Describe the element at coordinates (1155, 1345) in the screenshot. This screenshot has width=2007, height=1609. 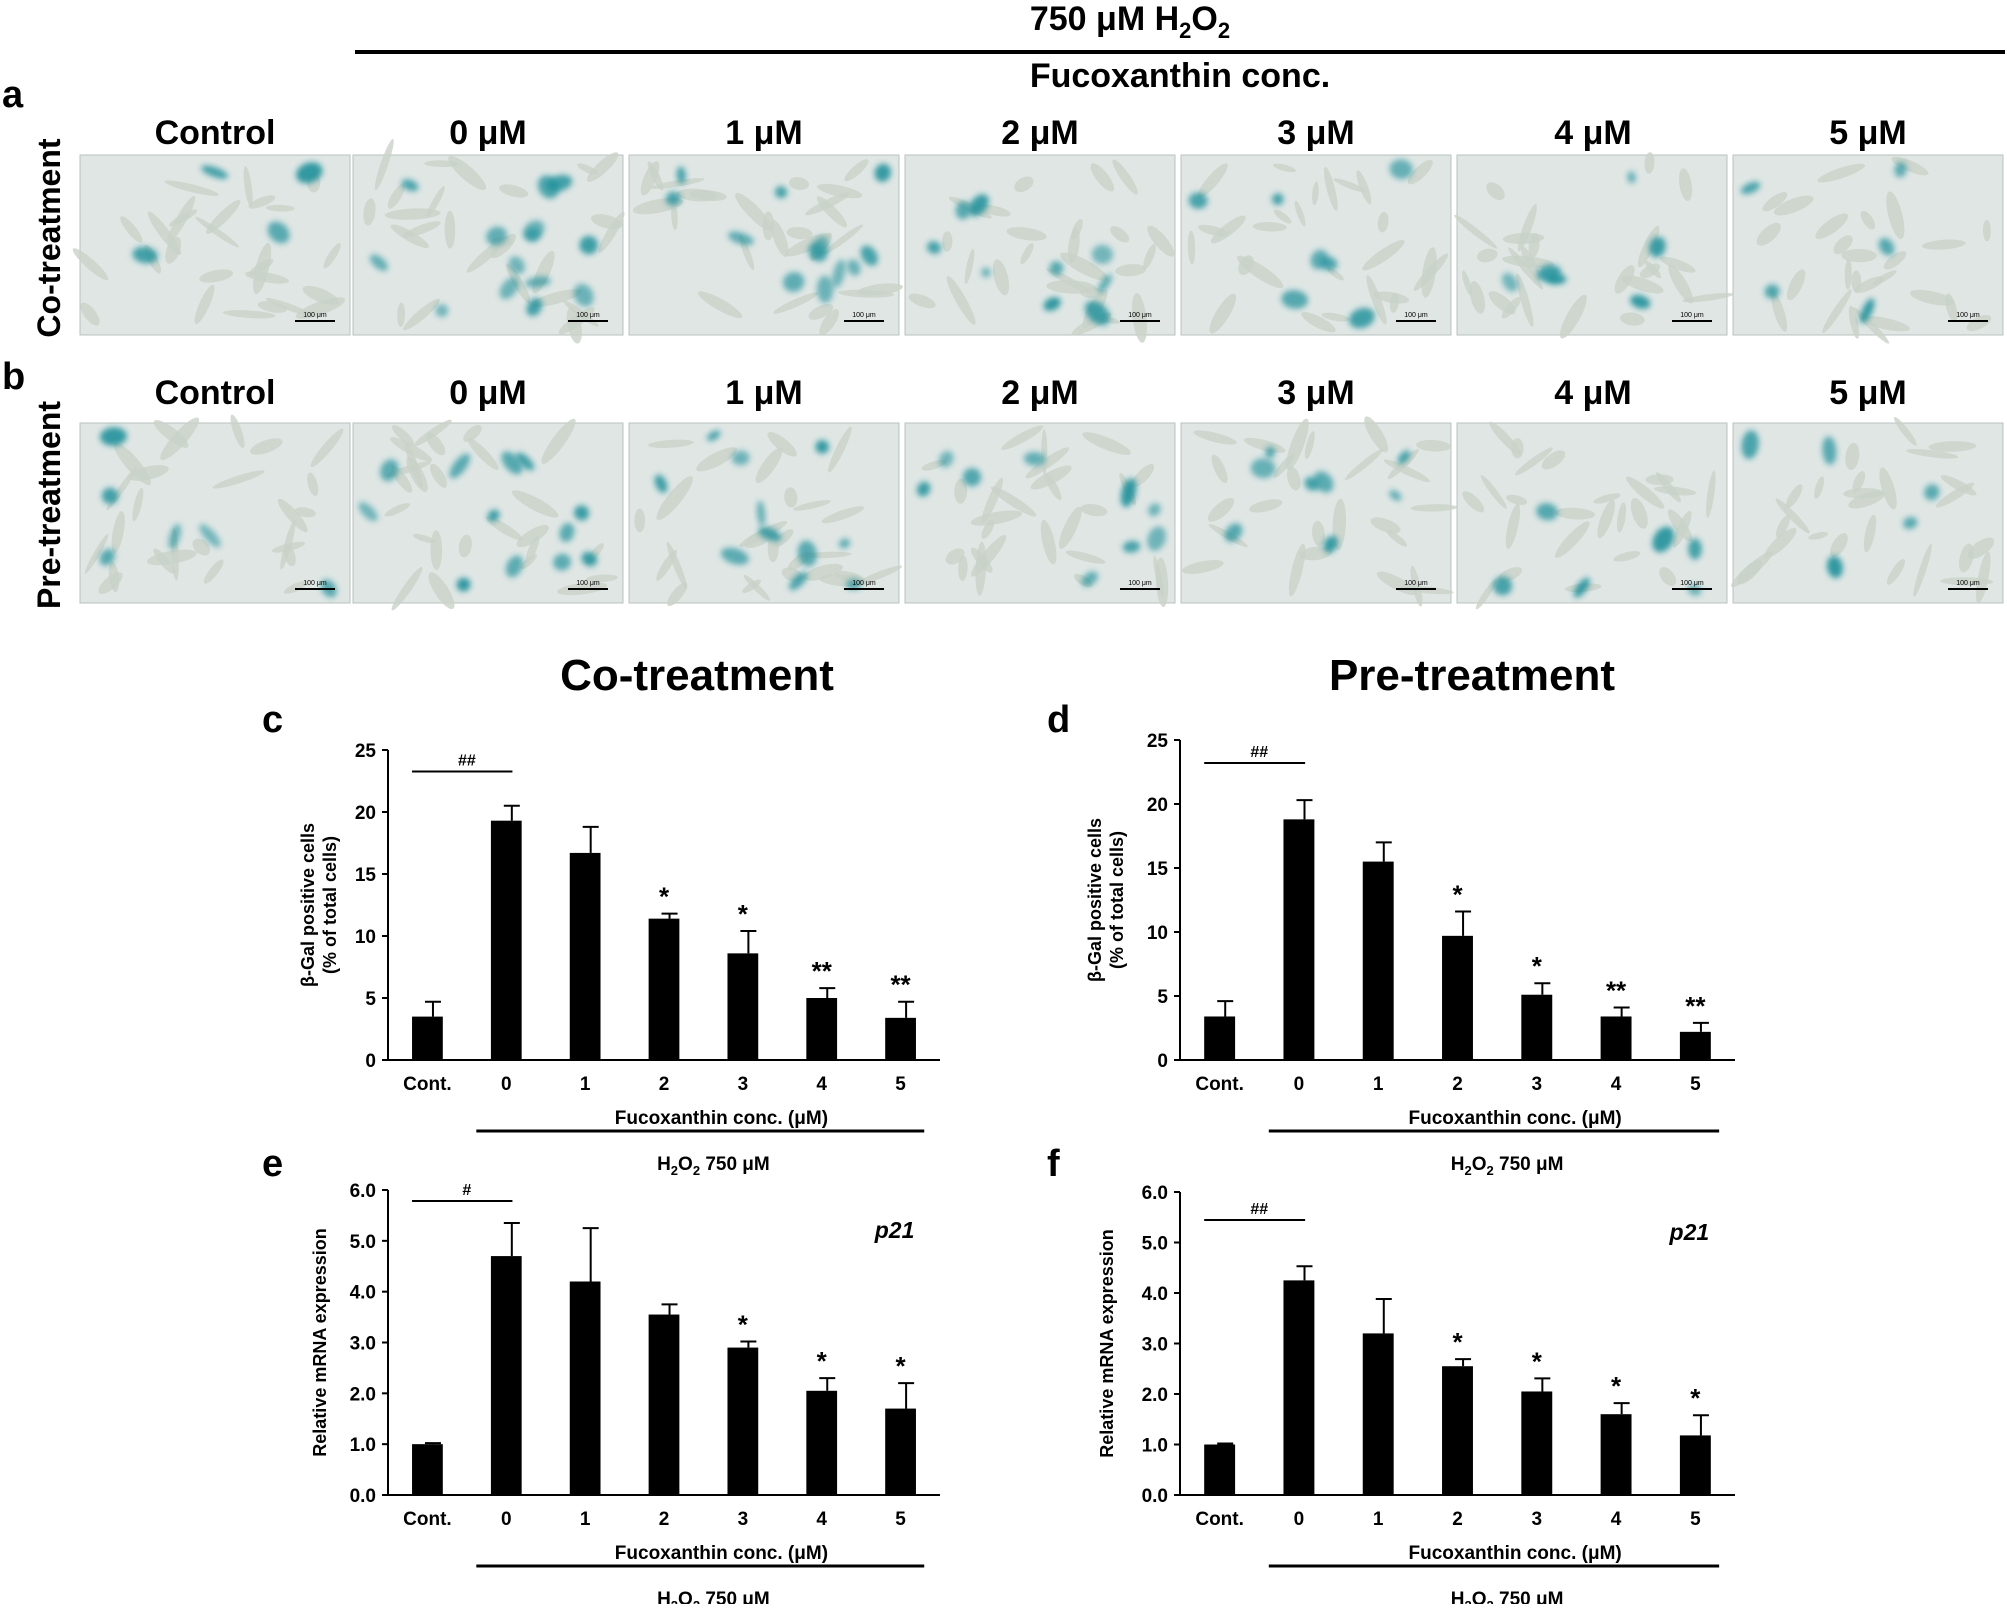
I see `y-tick-label: 3.0` at that location.